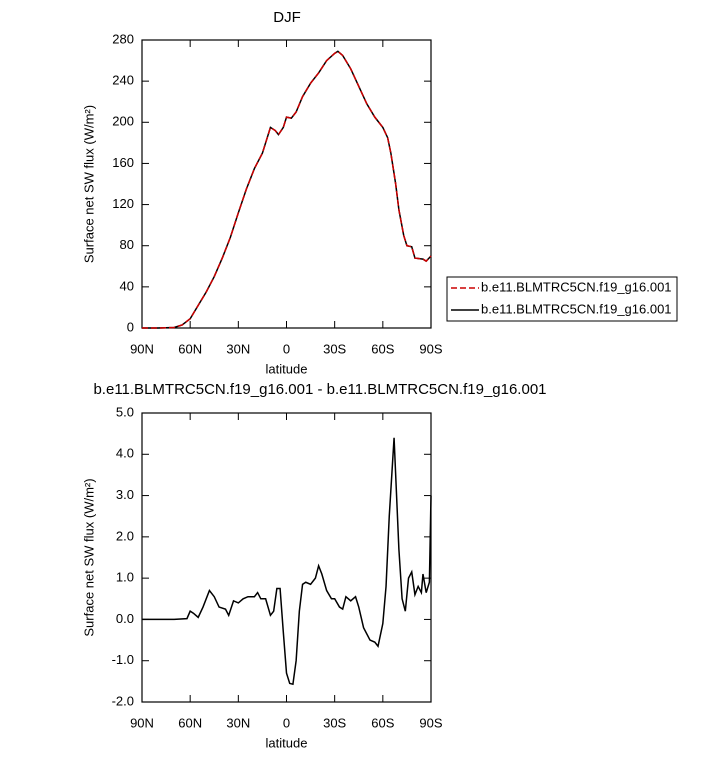 The image size is (724, 758). I want to click on y-tick-label: -2.0, so click(123, 700).